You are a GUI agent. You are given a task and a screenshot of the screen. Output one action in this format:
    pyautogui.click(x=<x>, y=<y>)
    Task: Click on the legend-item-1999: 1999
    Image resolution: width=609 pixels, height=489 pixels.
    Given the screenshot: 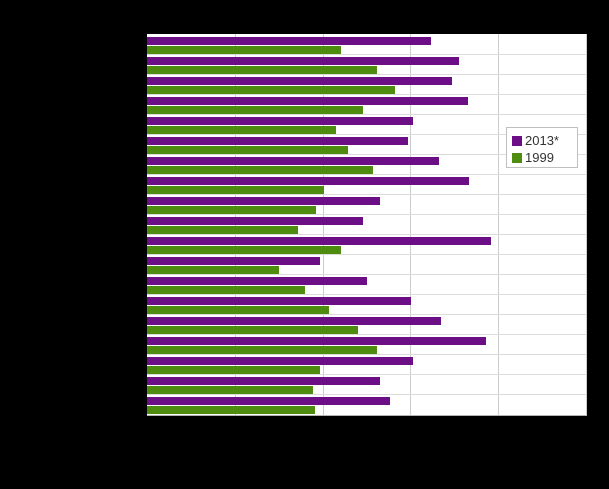 What is the action you would take?
    pyautogui.click(x=544, y=157)
    